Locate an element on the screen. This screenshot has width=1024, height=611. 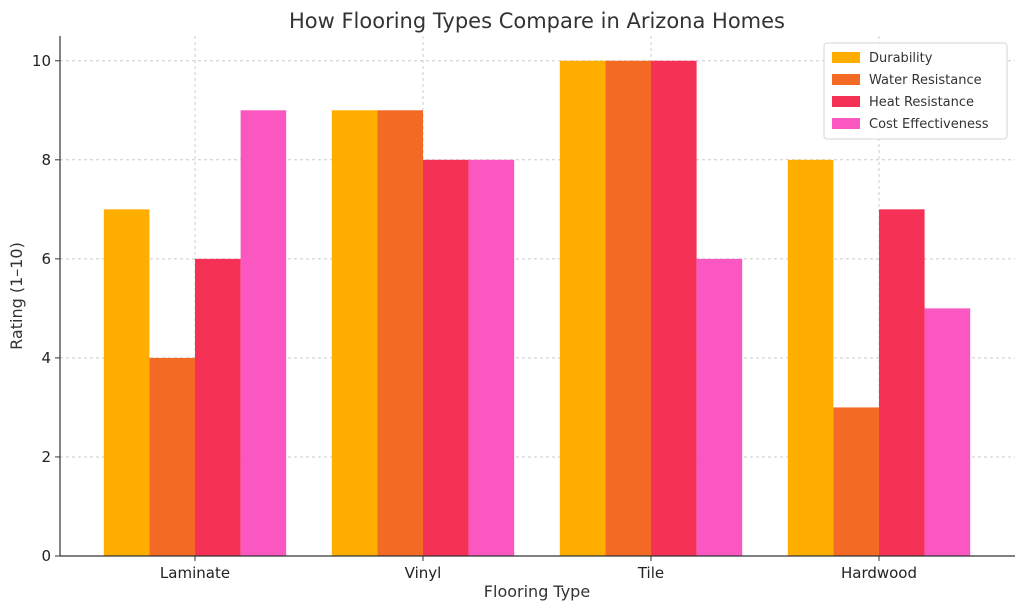
legend-box is located at coordinates (915, 91).